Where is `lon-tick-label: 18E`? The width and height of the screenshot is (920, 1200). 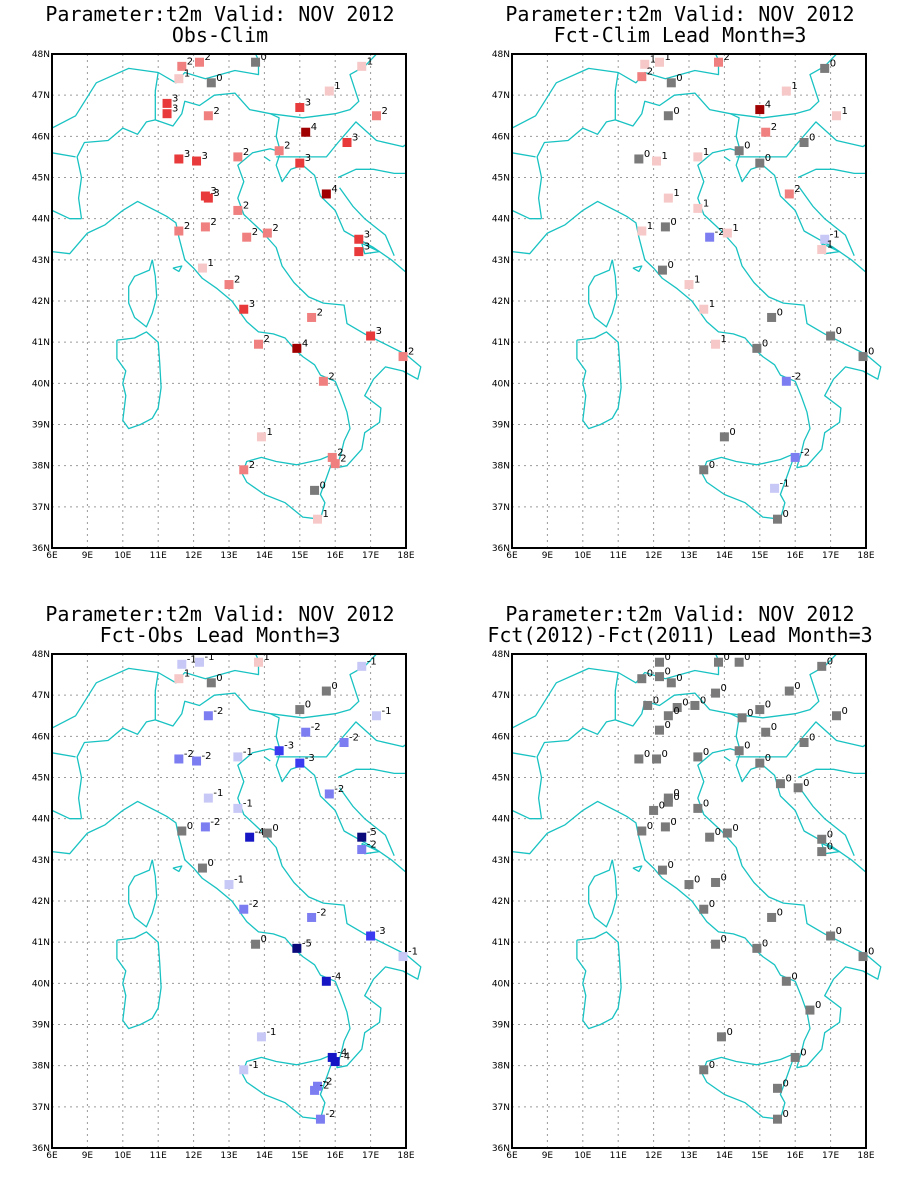
lon-tick-label: 18E is located at coordinates (865, 556).